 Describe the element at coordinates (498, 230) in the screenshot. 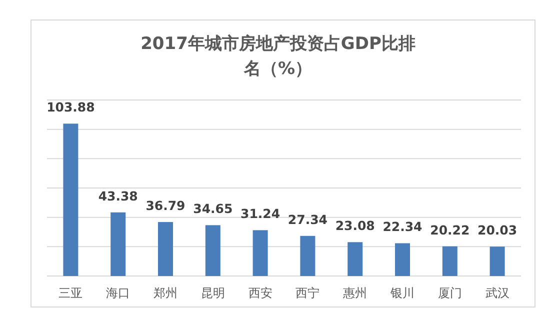

I see `data-label: 20.03` at that location.